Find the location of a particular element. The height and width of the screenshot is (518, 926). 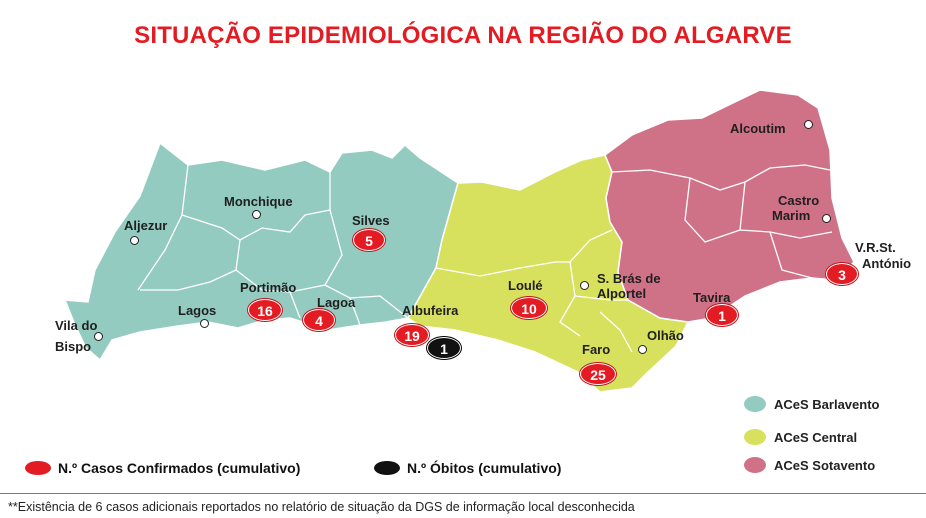

town-marker-castro-marim is located at coordinates (826, 218).